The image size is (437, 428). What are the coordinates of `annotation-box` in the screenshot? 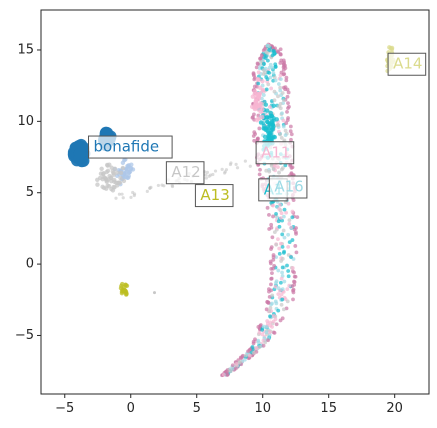 It's located at (130, 147).